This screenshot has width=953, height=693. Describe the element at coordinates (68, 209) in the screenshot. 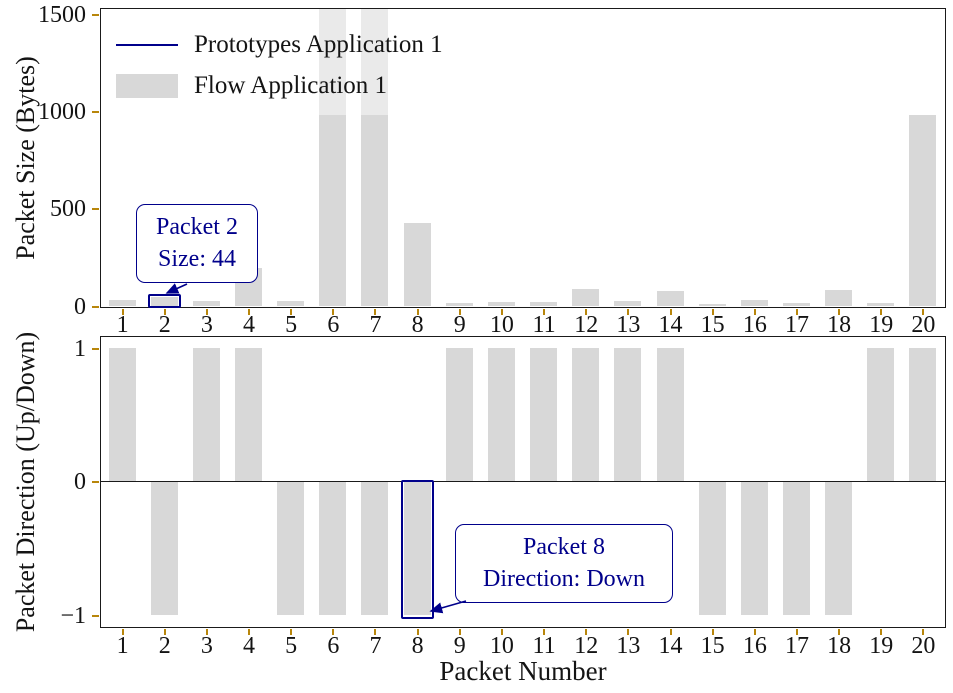

I see `y-tick-label: 500` at that location.